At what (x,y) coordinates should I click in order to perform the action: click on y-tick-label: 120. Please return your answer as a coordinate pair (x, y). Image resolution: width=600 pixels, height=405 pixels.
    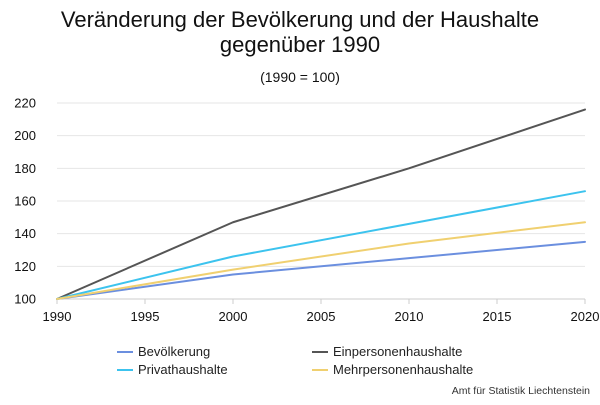
    Looking at the image, I should click on (25, 266).